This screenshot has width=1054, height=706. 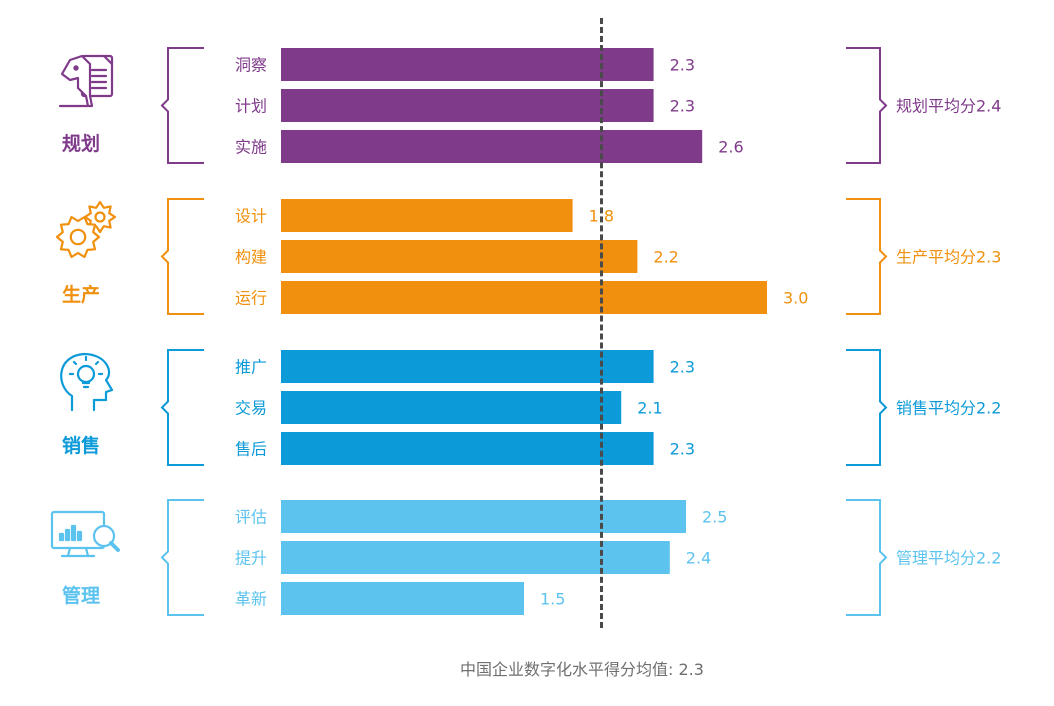 I want to click on group-name: 管理, so click(x=81, y=595).